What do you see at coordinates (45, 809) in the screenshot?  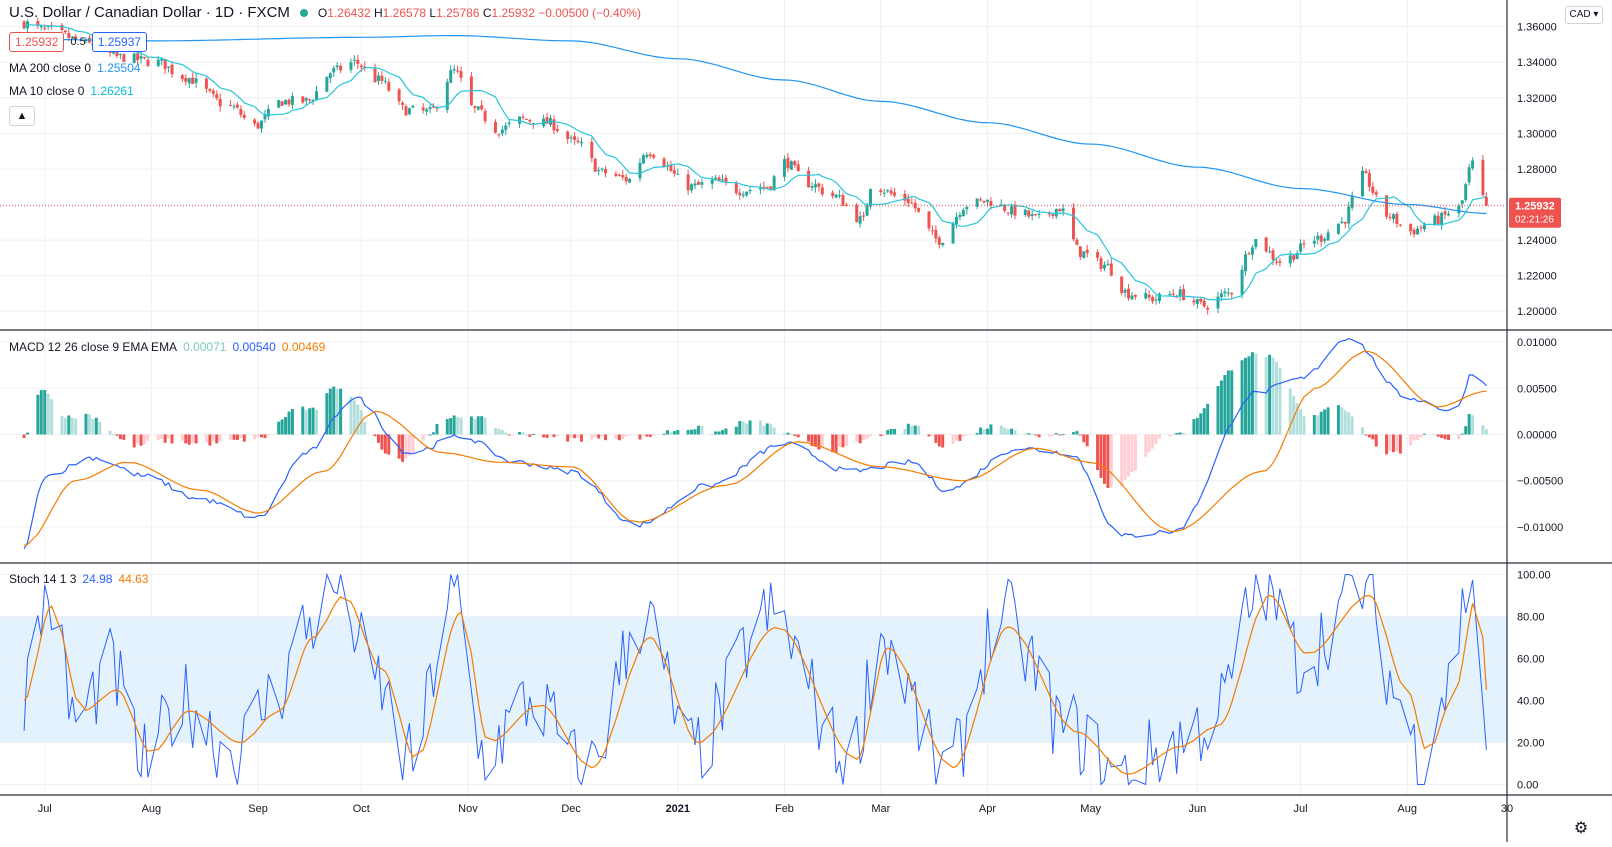 I see `x-tick-label: Jul` at bounding box center [45, 809].